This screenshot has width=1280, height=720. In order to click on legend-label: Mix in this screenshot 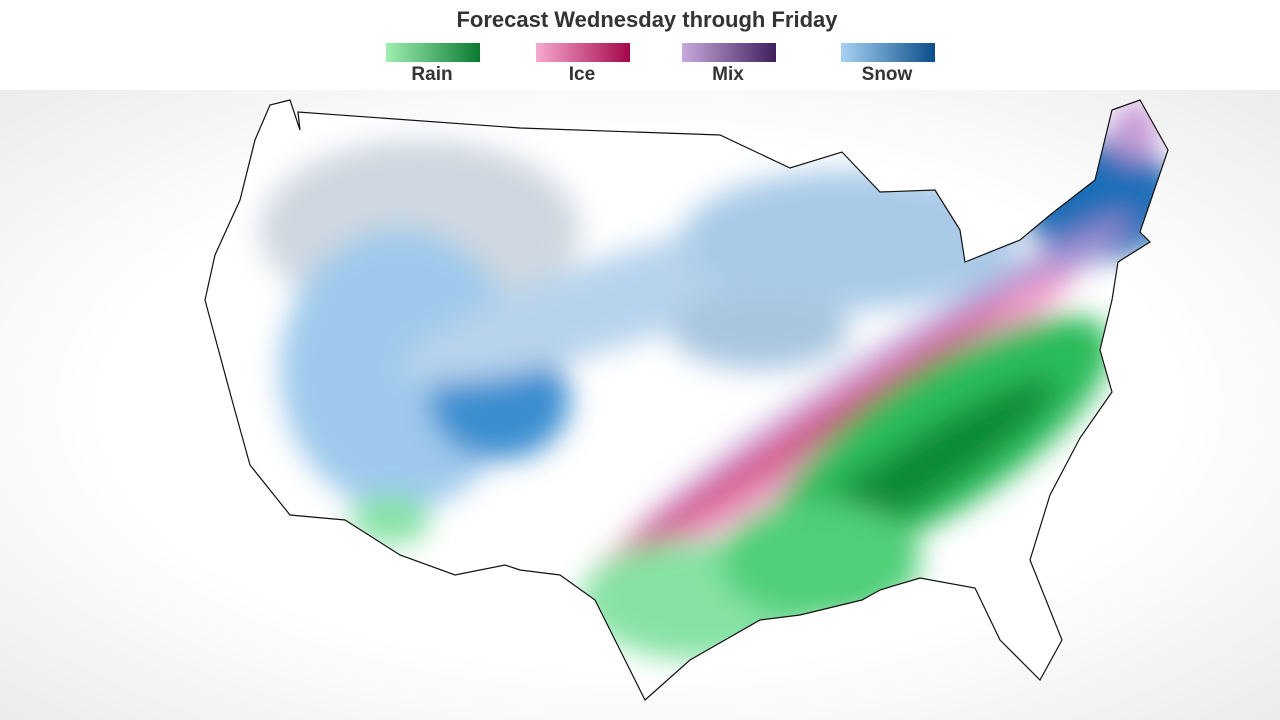, I will do `click(728, 74)`.